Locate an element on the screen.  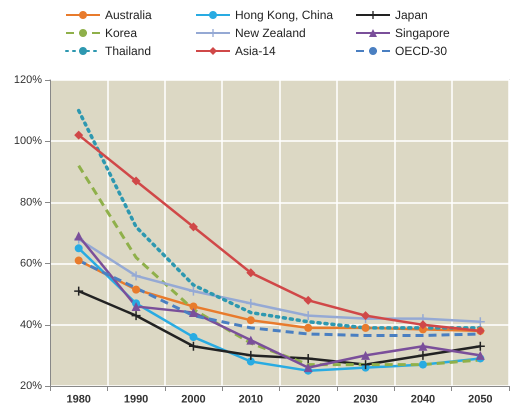
legend-label: Hong Kong, China is located at coordinates (284, 15).